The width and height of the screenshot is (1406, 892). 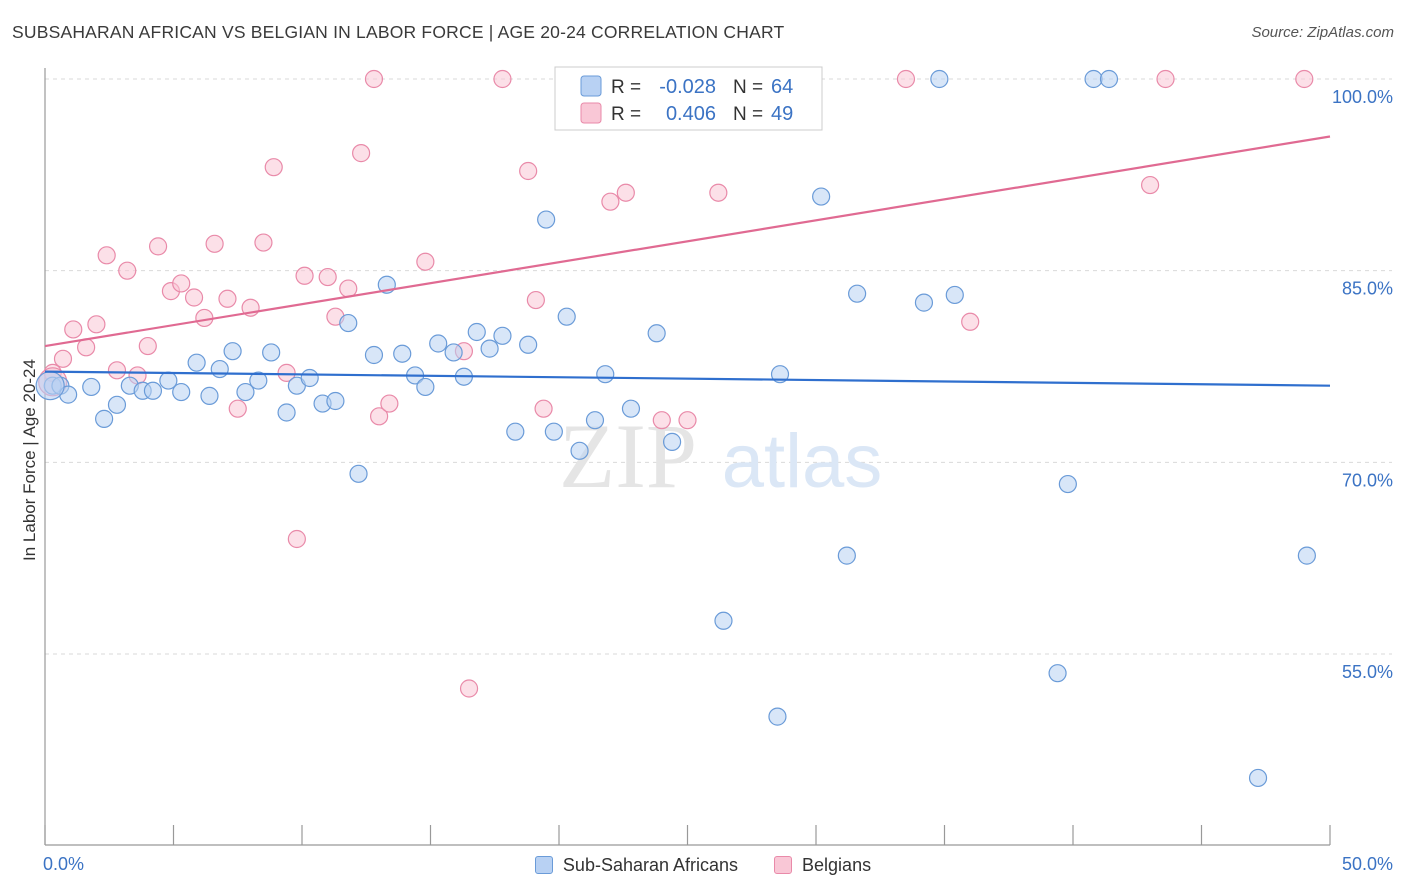 I want to click on subsaharan-large-point, so click(x=50, y=386).